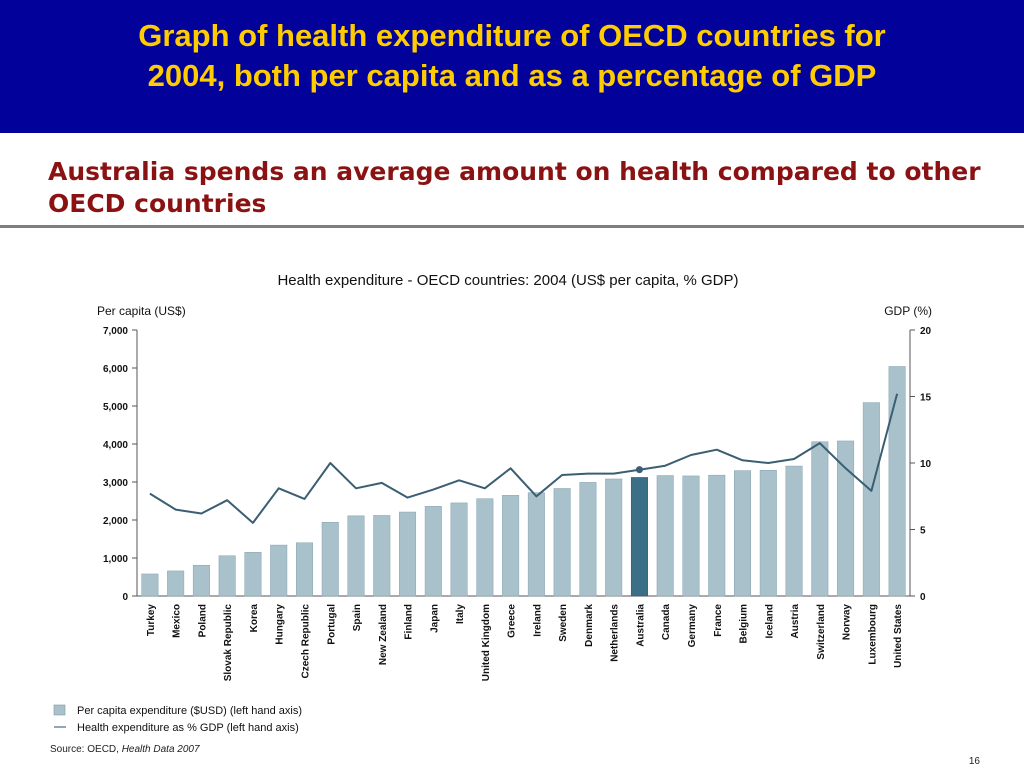 The height and width of the screenshot is (768, 1024). Describe the element at coordinates (304, 569) in the screenshot. I see `bar-czech-republic` at that location.